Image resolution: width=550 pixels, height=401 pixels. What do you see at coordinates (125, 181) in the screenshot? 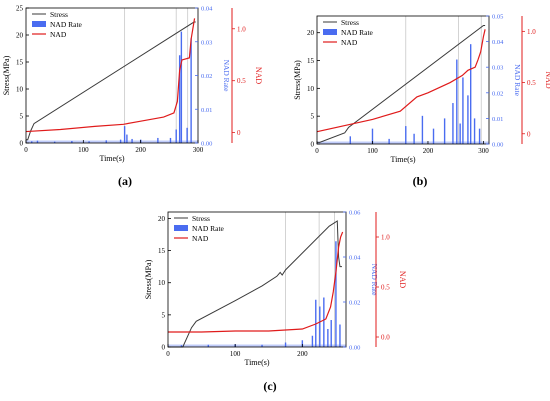
I see `panel-label: (a)` at bounding box center [125, 181].